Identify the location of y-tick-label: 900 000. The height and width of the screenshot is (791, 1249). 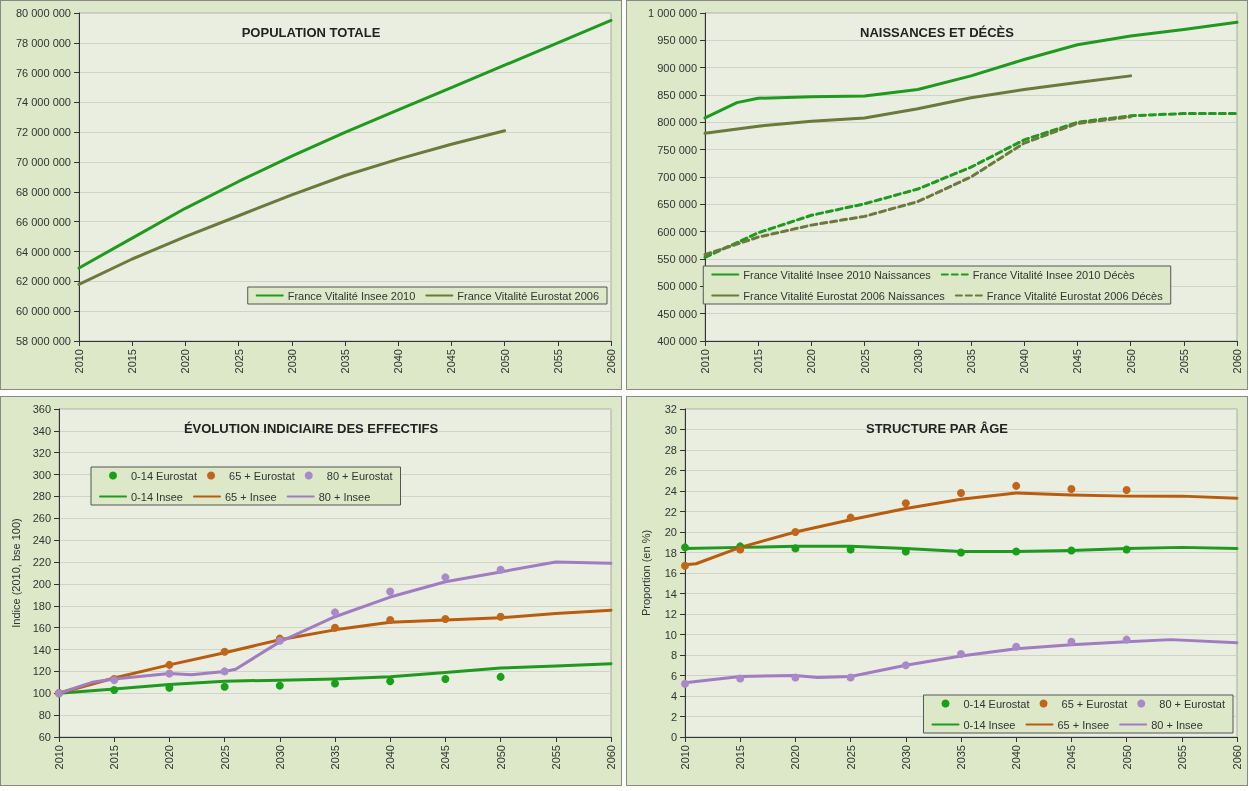
(677, 67).